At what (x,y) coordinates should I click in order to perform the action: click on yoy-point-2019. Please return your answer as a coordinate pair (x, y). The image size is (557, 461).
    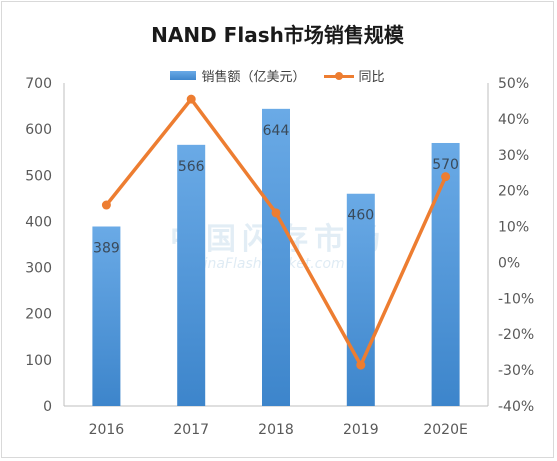
    Looking at the image, I should click on (361, 365).